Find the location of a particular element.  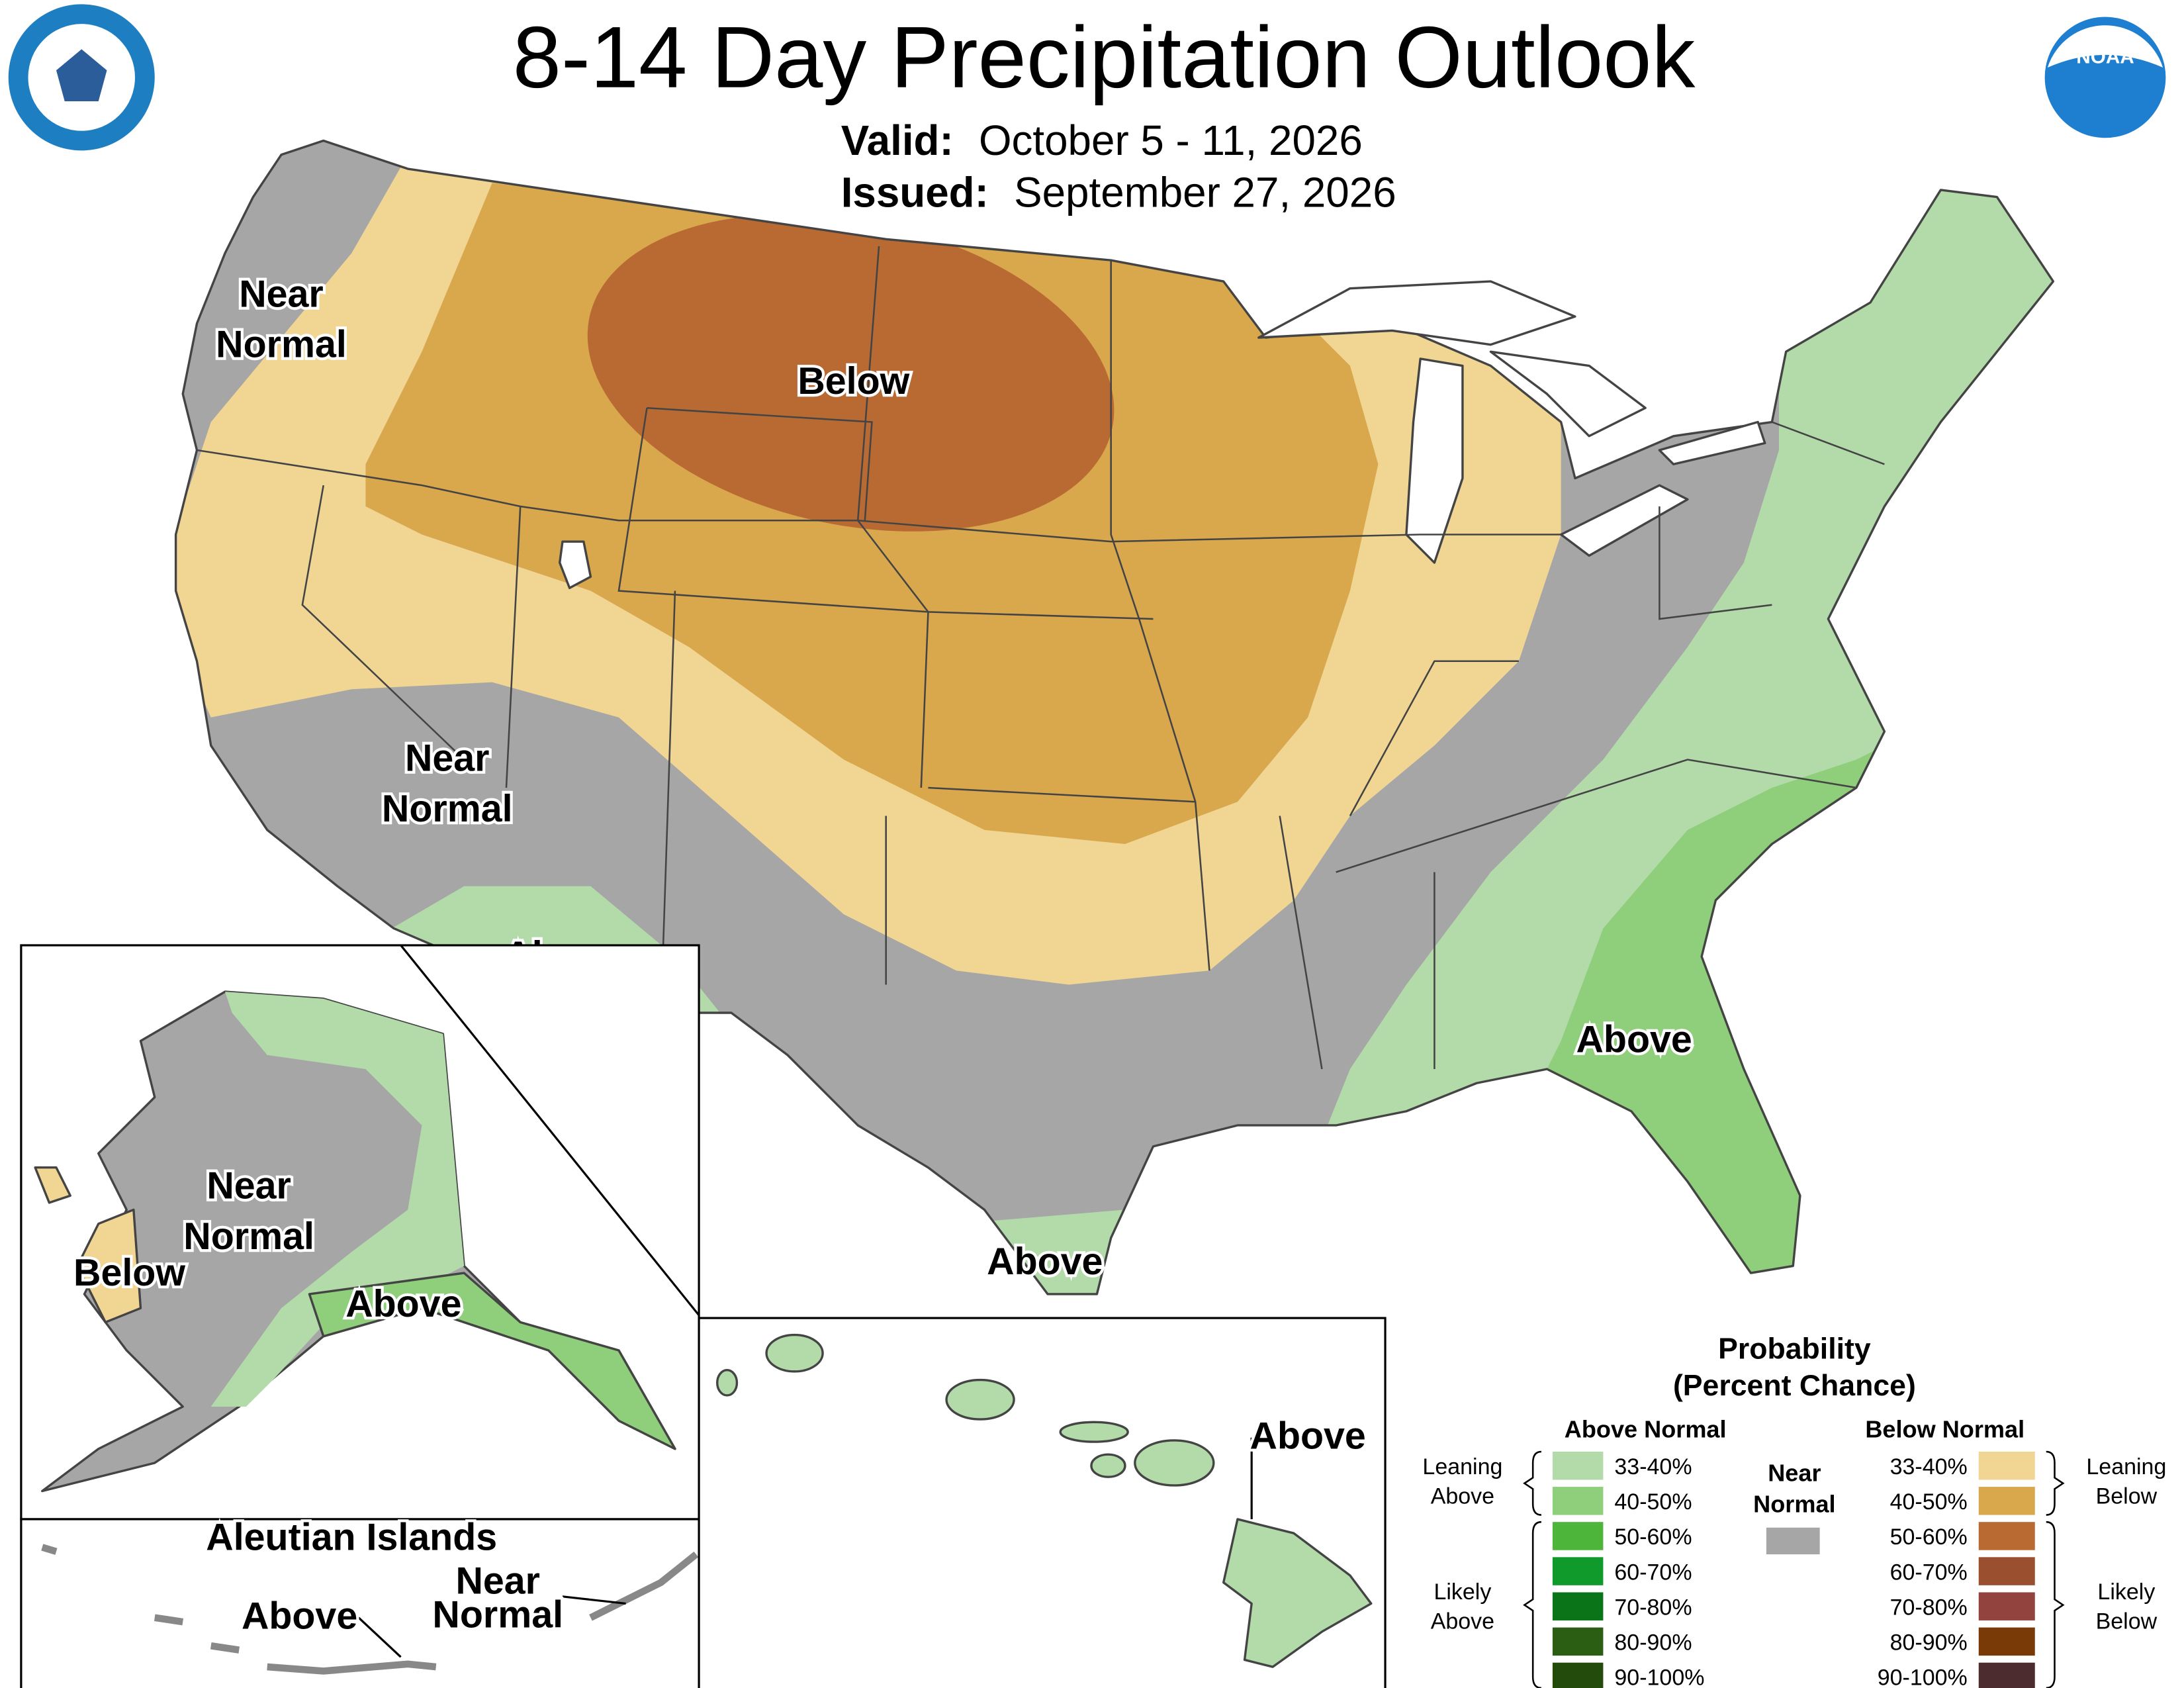

hawaii-inset is located at coordinates (1042, 1502).